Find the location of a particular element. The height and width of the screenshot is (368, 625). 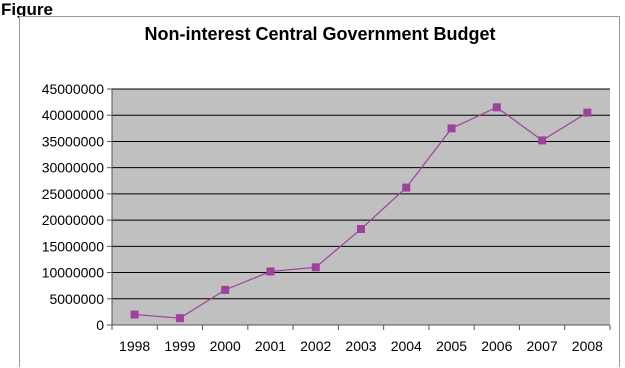

y-tick-label: 10000000 is located at coordinates (73, 273).